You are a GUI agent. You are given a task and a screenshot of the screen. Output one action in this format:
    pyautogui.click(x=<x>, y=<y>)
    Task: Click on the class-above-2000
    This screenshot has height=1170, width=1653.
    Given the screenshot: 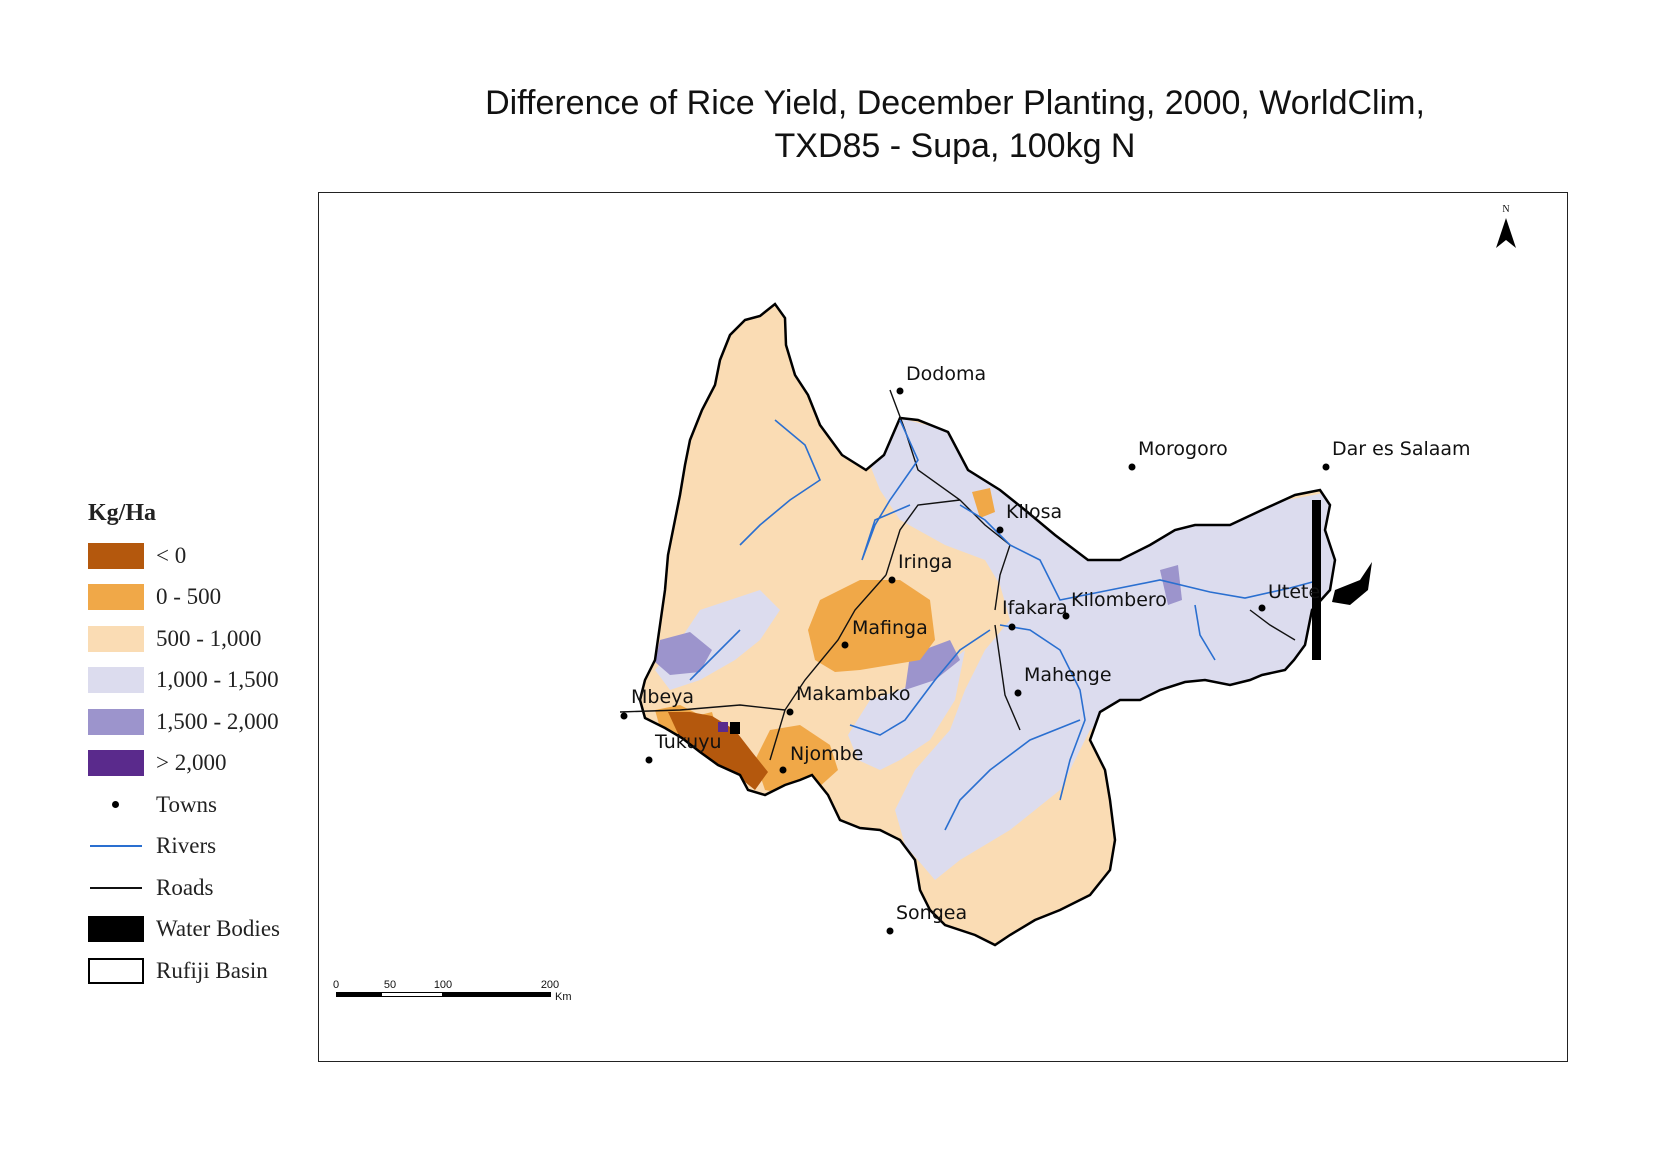 What is the action you would take?
    pyautogui.click(x=723, y=727)
    